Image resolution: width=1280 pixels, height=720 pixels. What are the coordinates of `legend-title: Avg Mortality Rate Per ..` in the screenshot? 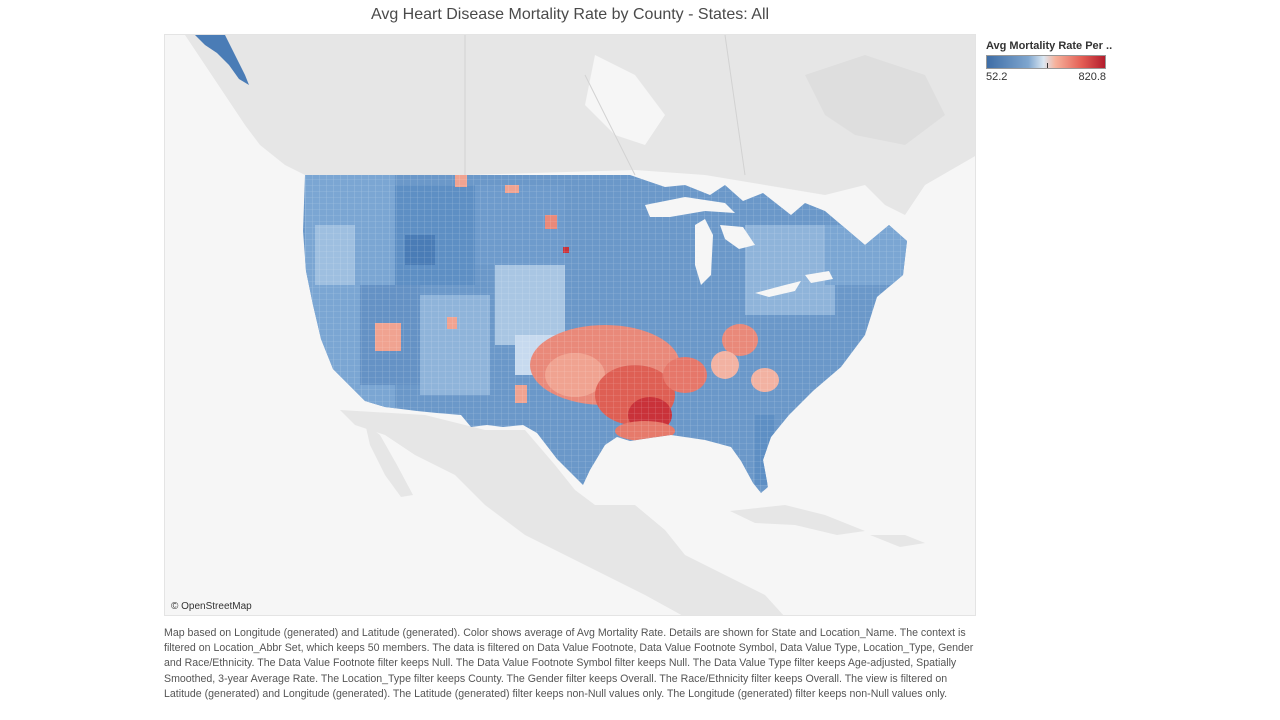 It's located at (1049, 46).